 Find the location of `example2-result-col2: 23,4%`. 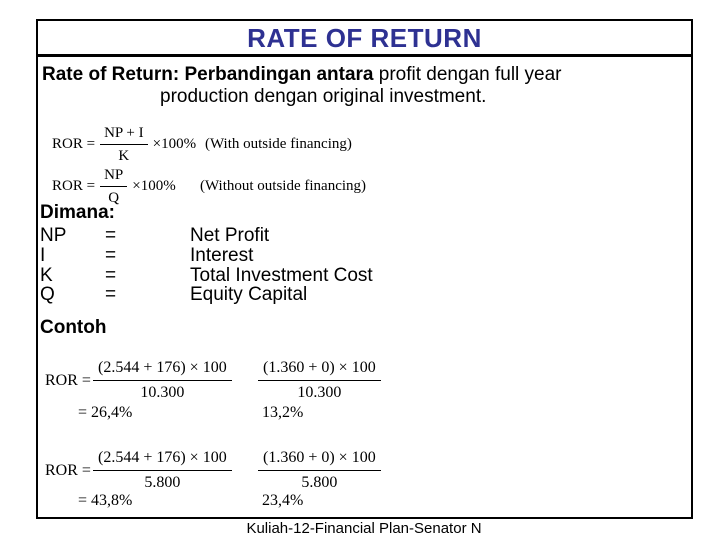

example2-result-col2: 23,4% is located at coordinates (283, 500).